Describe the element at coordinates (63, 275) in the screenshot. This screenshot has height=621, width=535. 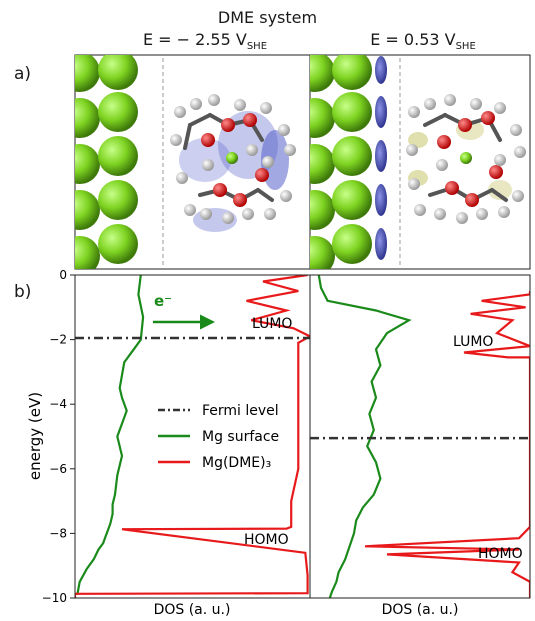
I see `y-tick-label: 0` at that location.